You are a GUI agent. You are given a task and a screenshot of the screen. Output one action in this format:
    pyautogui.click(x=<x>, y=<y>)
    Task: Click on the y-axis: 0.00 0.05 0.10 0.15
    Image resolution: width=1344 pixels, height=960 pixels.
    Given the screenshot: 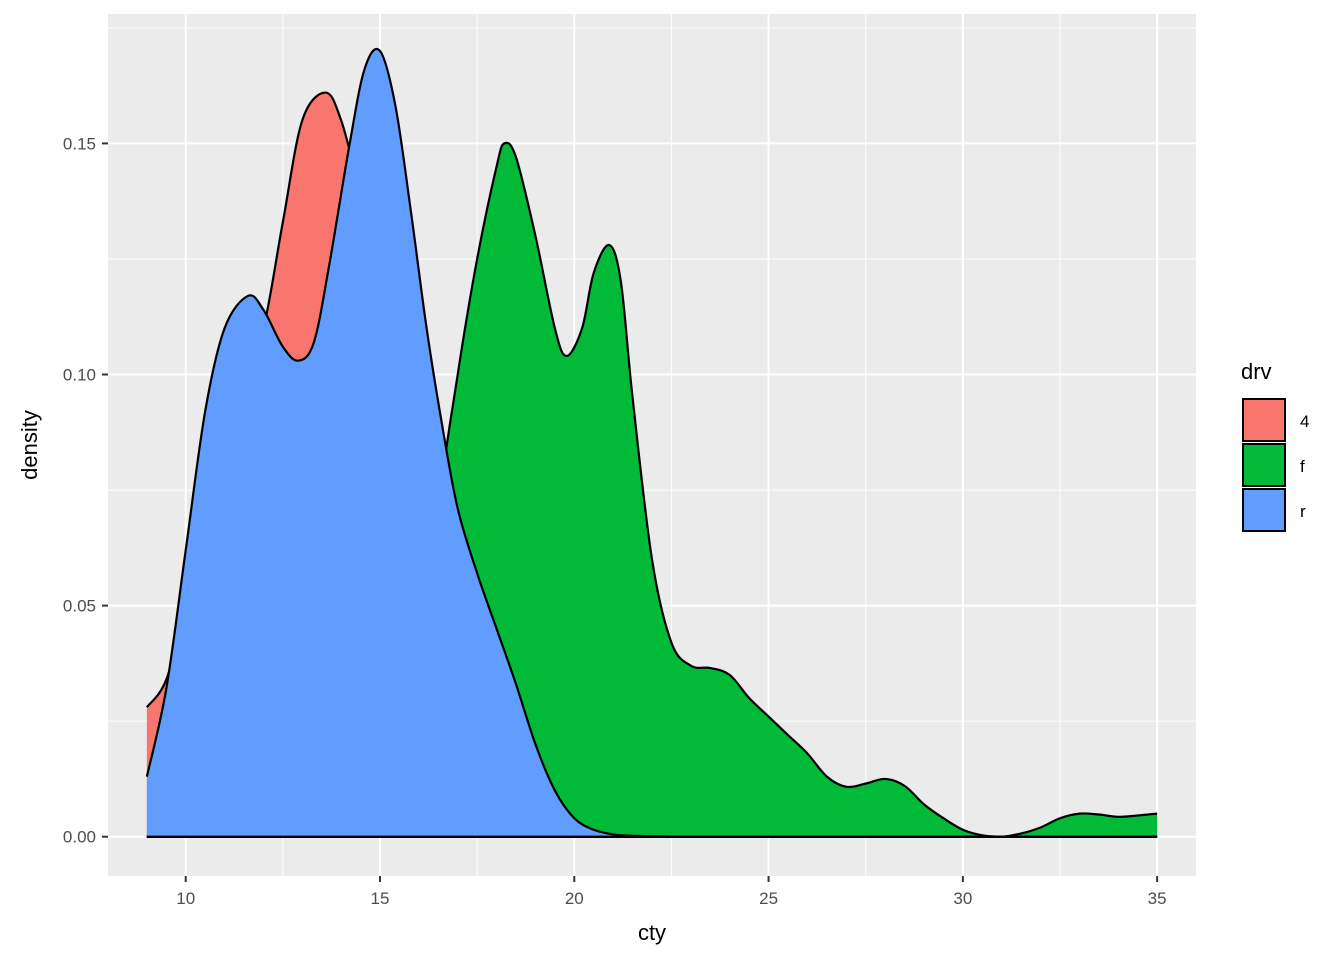 What is the action you would take?
    pyautogui.click(x=85, y=490)
    